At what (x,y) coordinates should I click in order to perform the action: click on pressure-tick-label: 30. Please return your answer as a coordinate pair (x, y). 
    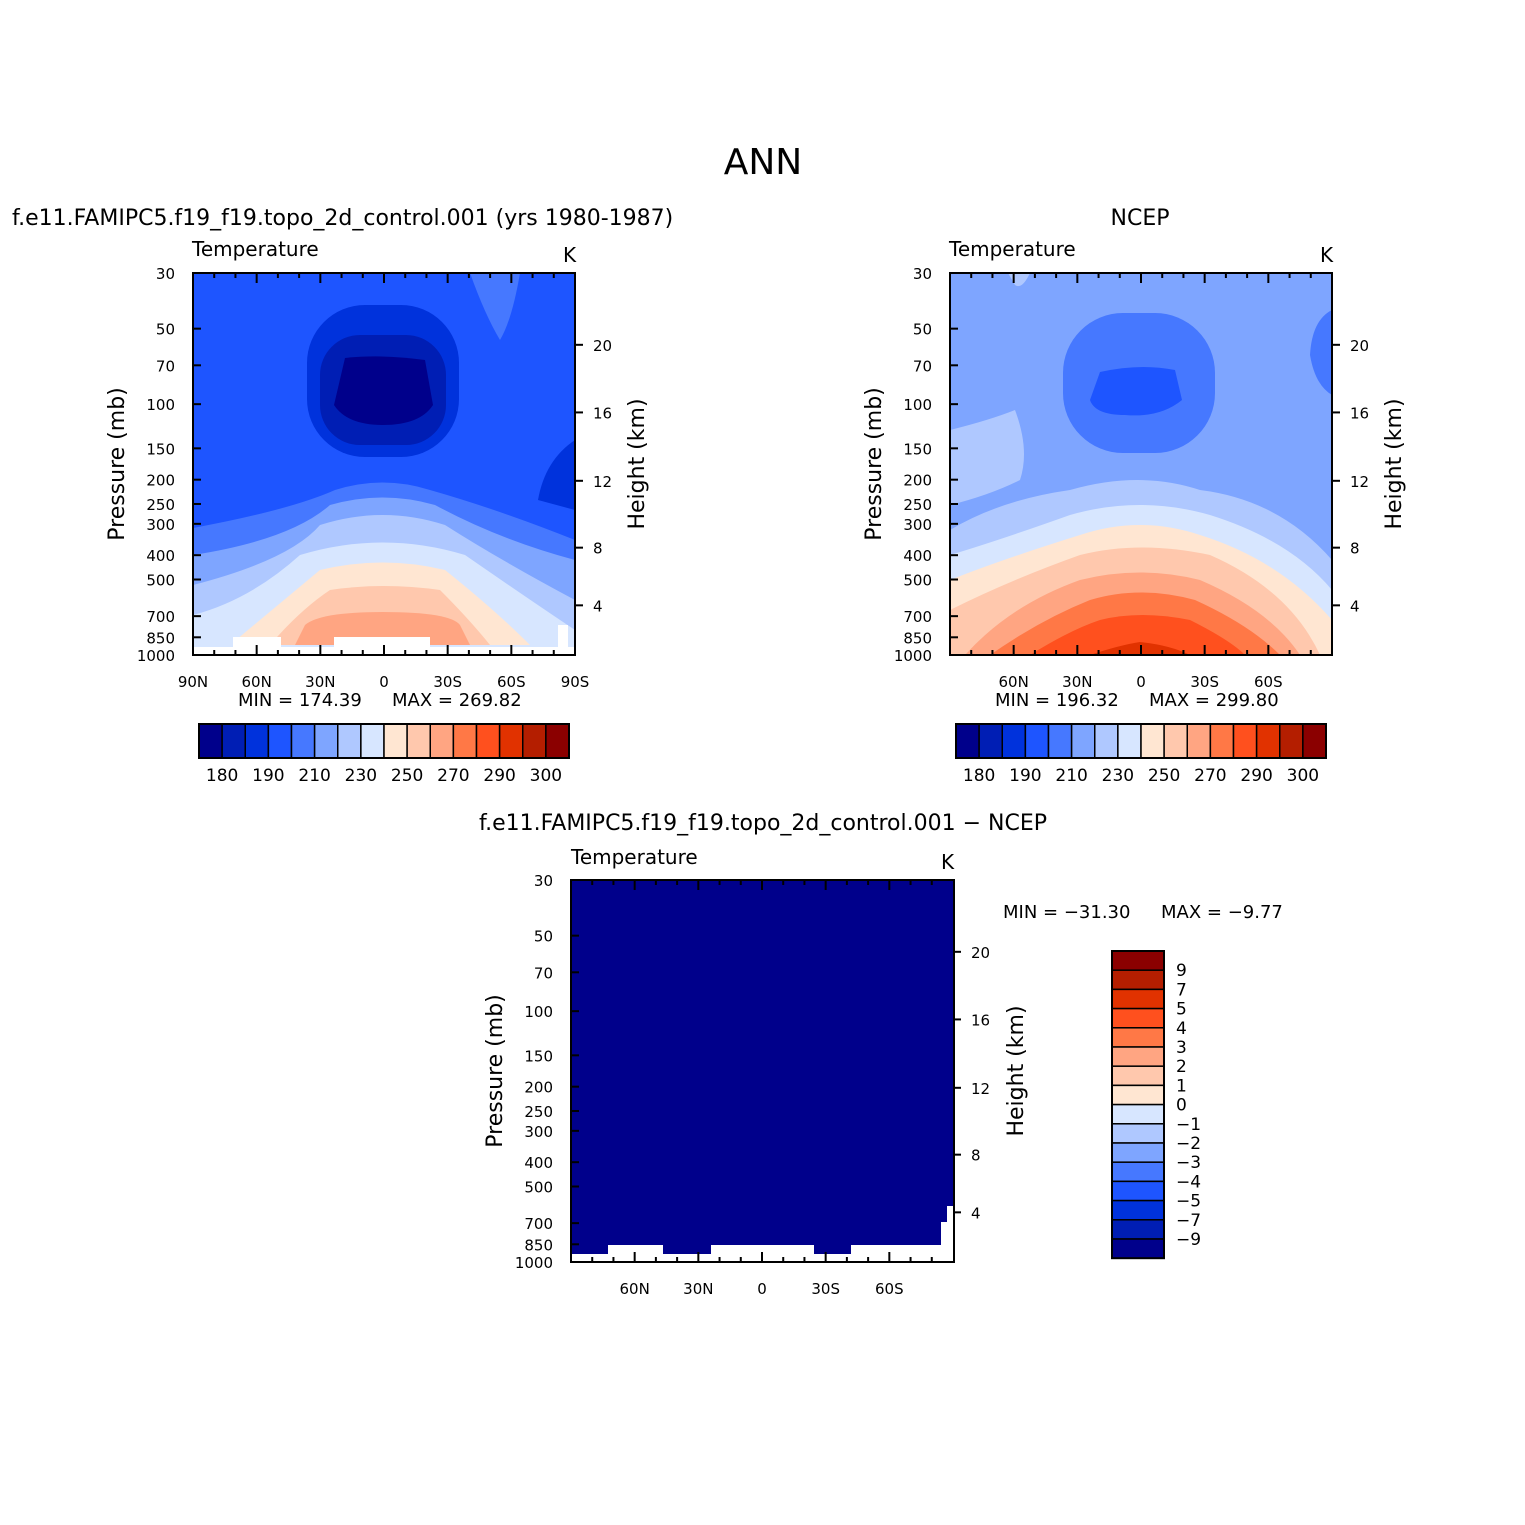
    Looking at the image, I should click on (165, 274).